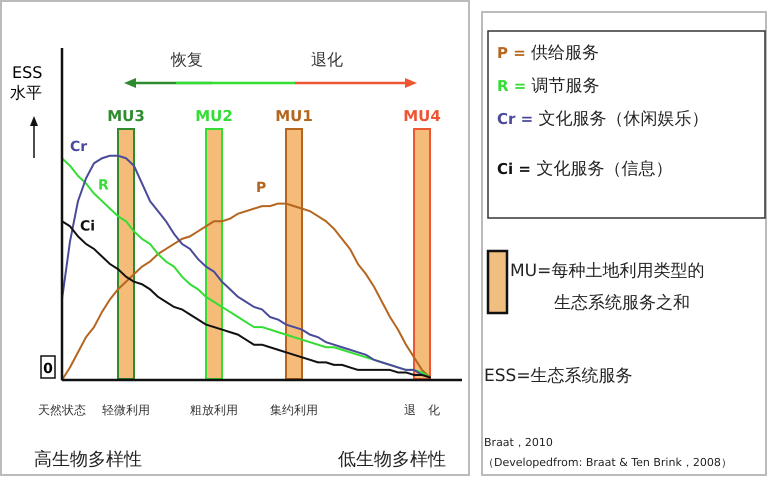  I want to click on y-axis-title: ESS水平, so click(26, 82).